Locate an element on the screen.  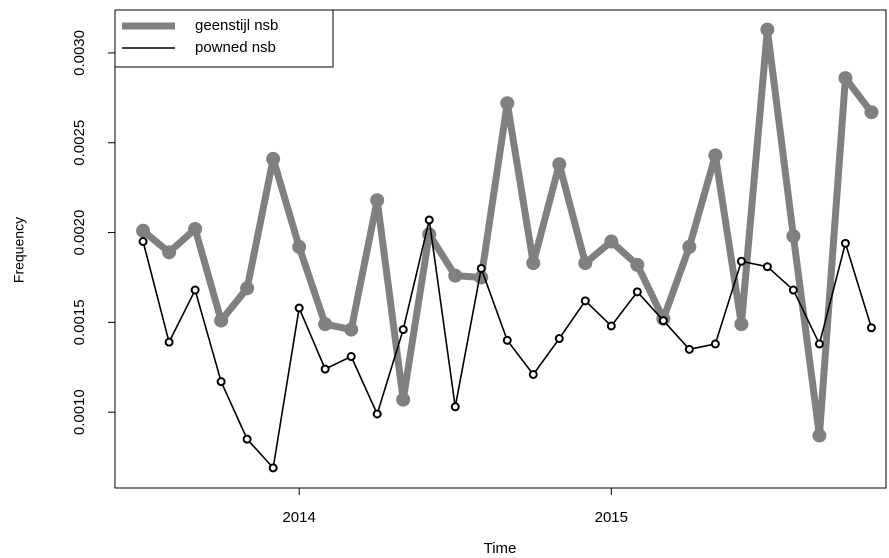
y-axis-label: Frequency is located at coordinates (19, 250).